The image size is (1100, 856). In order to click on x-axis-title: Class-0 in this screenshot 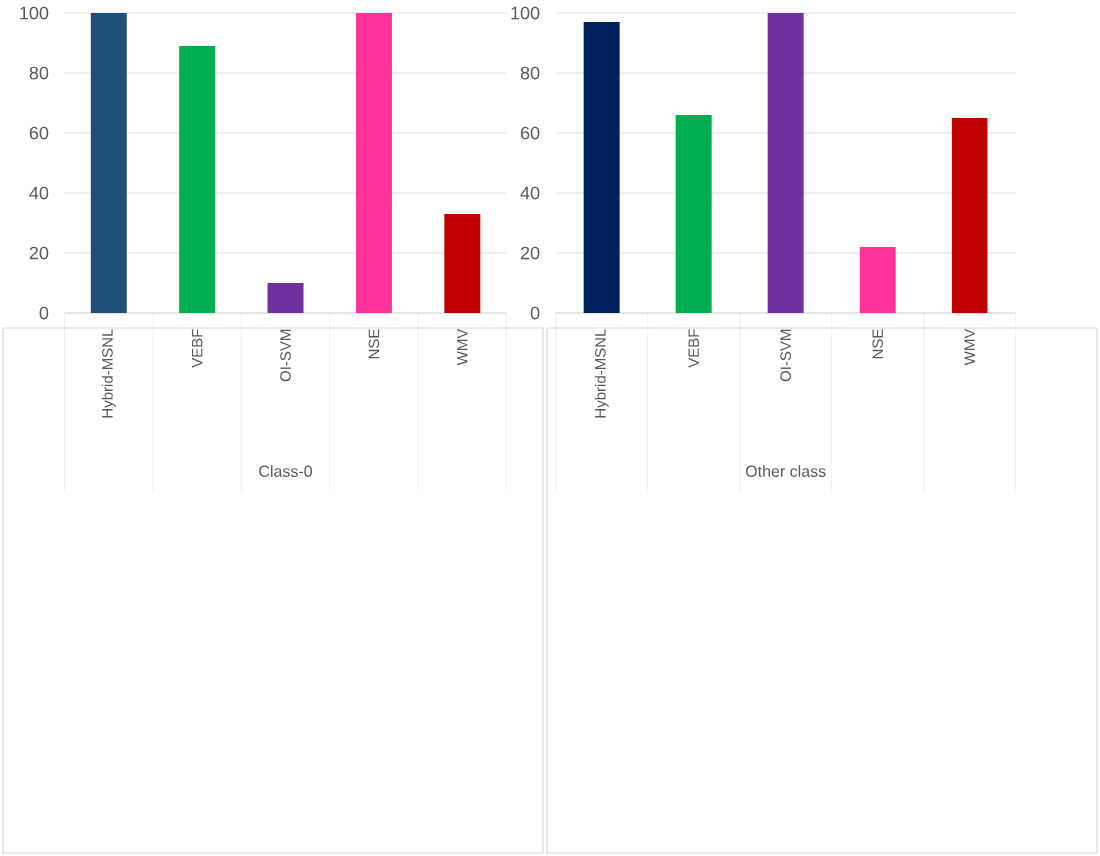, I will do `click(286, 471)`.